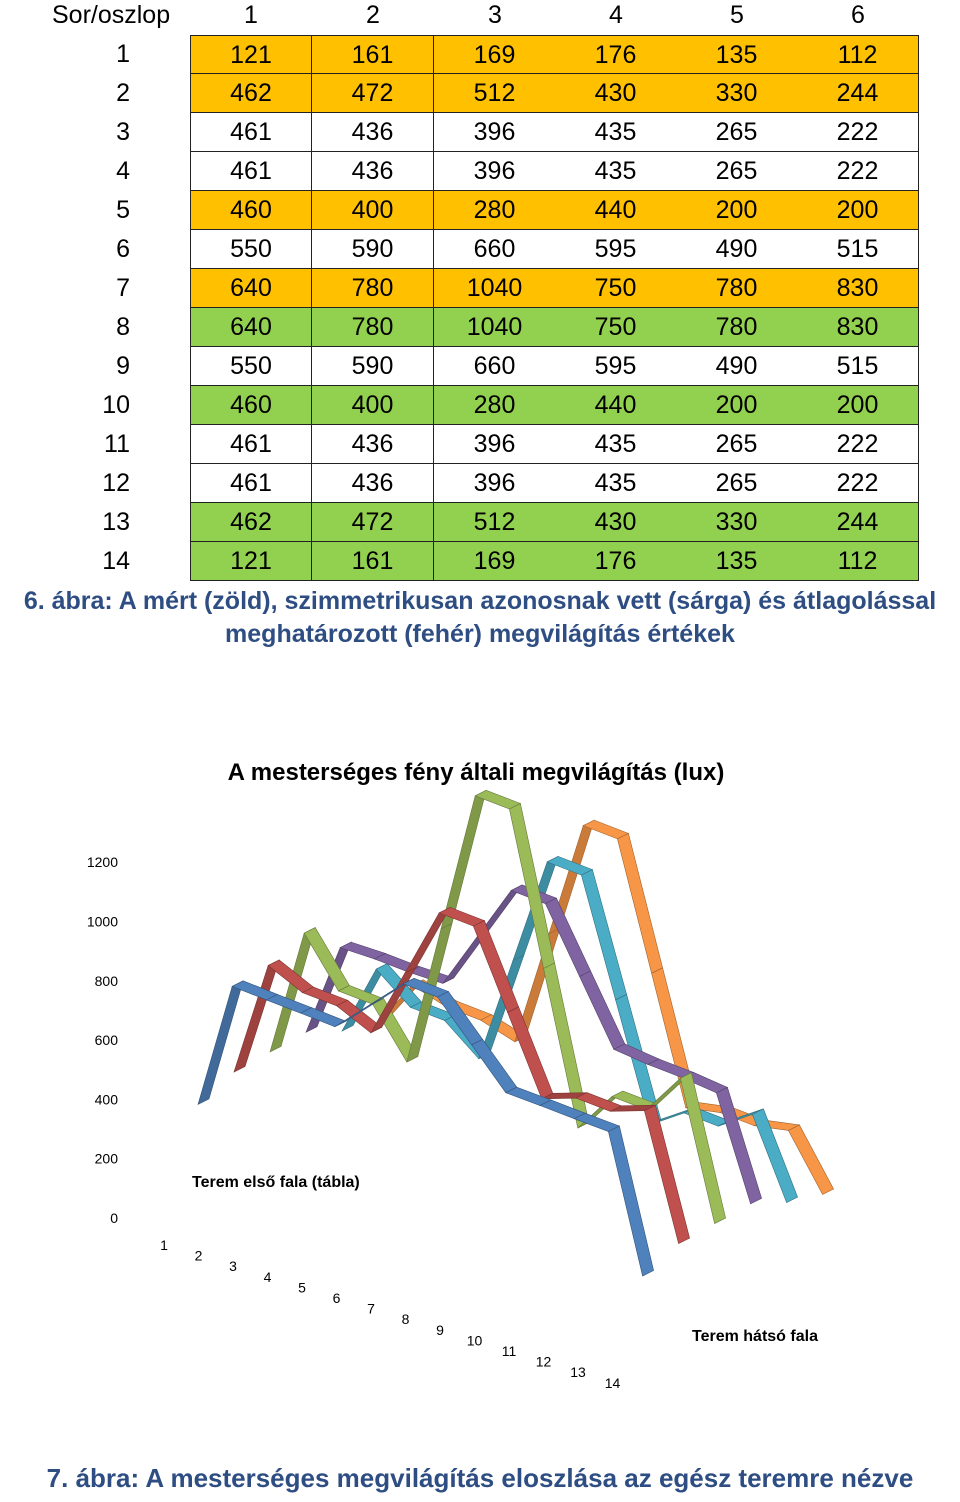 The width and height of the screenshot is (960, 1502). I want to click on table-cell: 112, so click(858, 561).